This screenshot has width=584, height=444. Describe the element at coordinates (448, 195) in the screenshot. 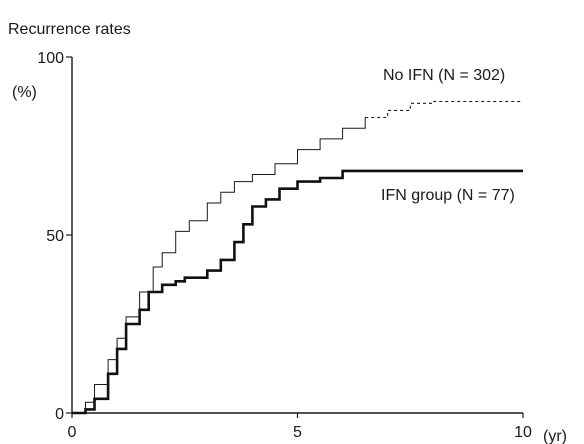

I see `legend-ifn-group: IFN group (N = 77)` at that location.